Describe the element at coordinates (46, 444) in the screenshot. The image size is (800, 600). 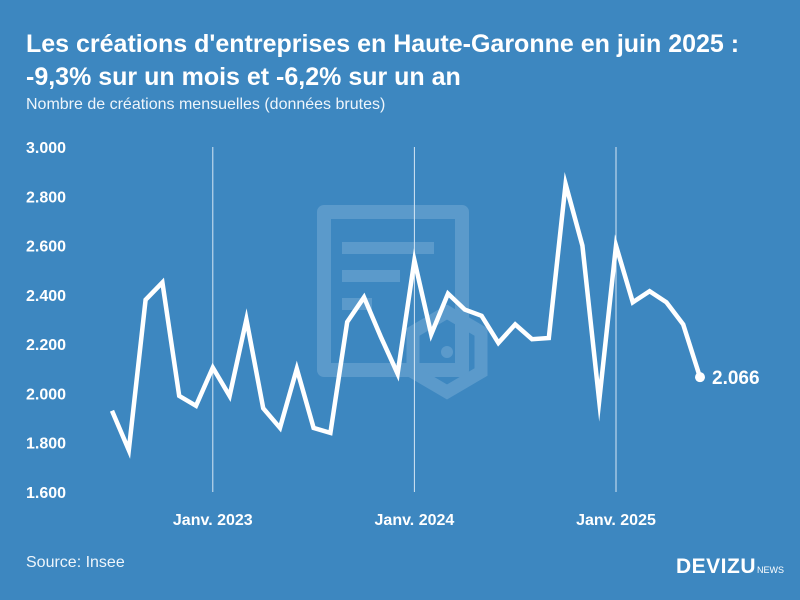
I see `y-tick-label-6: 1.800` at that location.